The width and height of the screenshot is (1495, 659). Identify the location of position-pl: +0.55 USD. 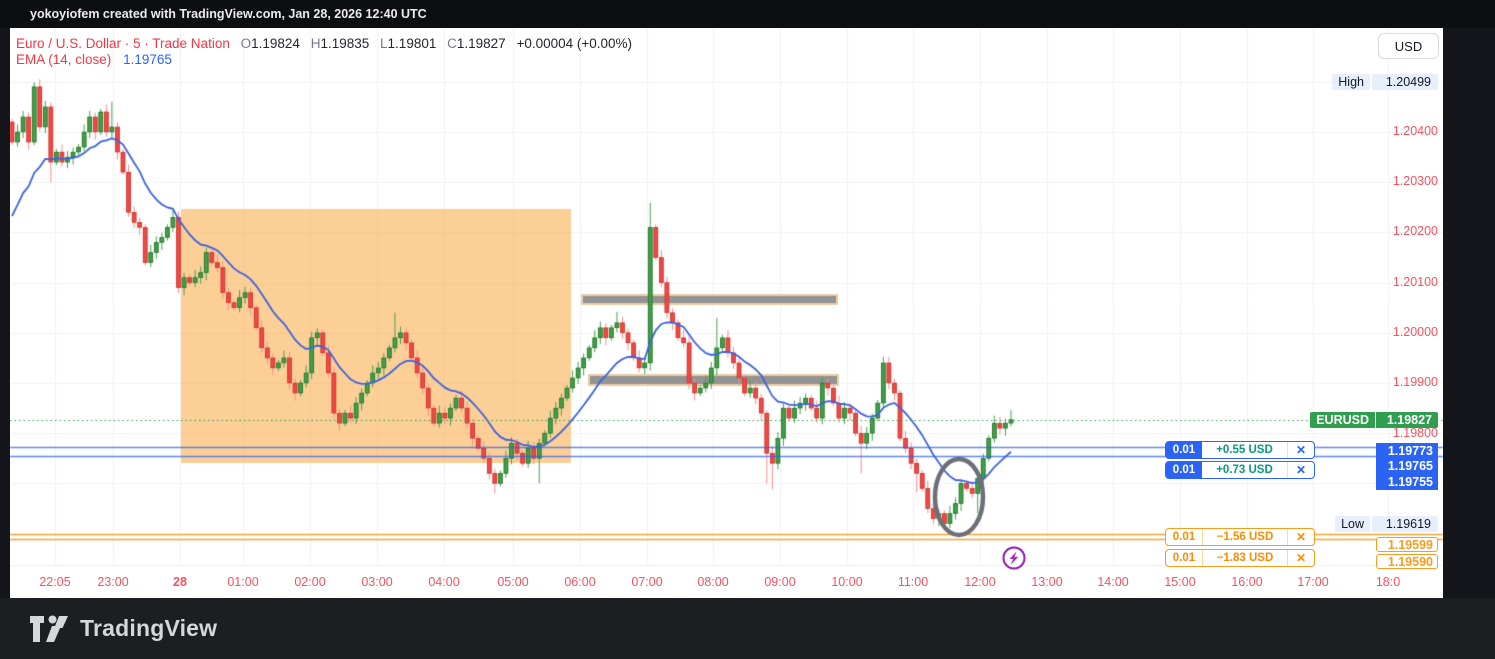
(1245, 450).